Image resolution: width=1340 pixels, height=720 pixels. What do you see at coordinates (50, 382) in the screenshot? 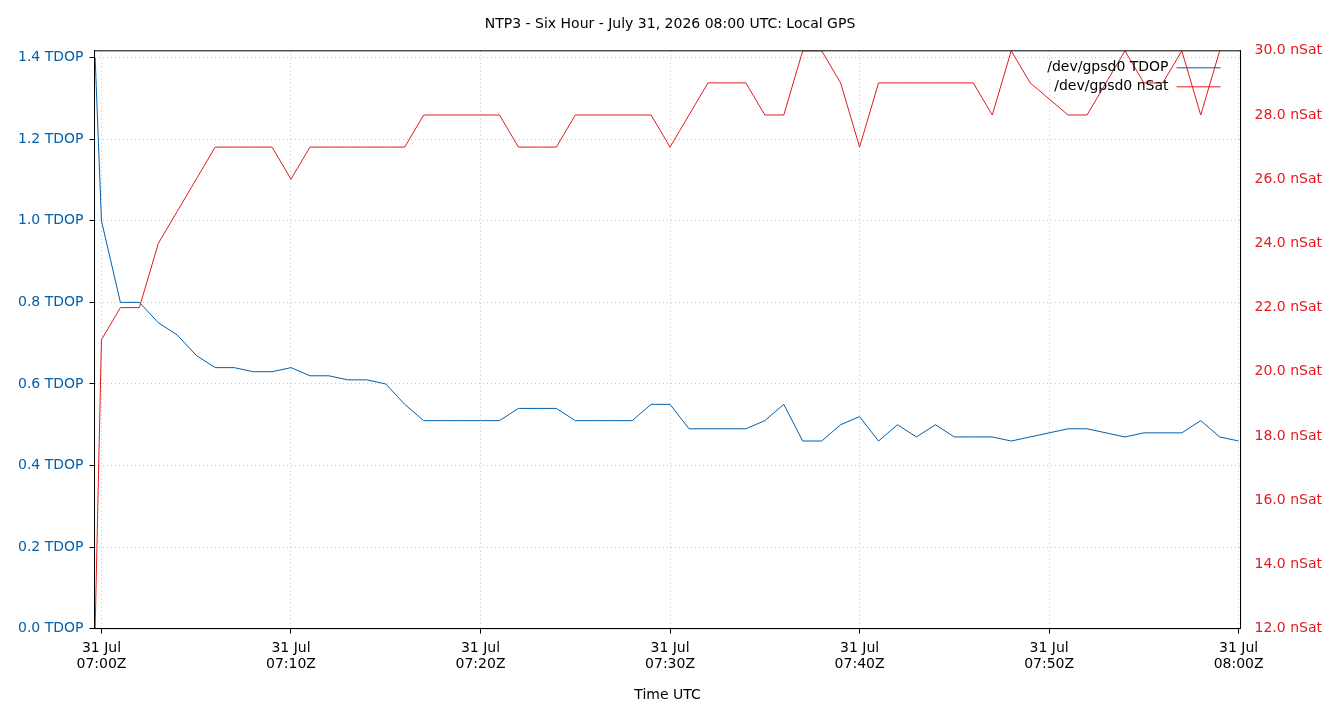
I see `y-tick-label: 0.6 TDOP` at bounding box center [50, 382].